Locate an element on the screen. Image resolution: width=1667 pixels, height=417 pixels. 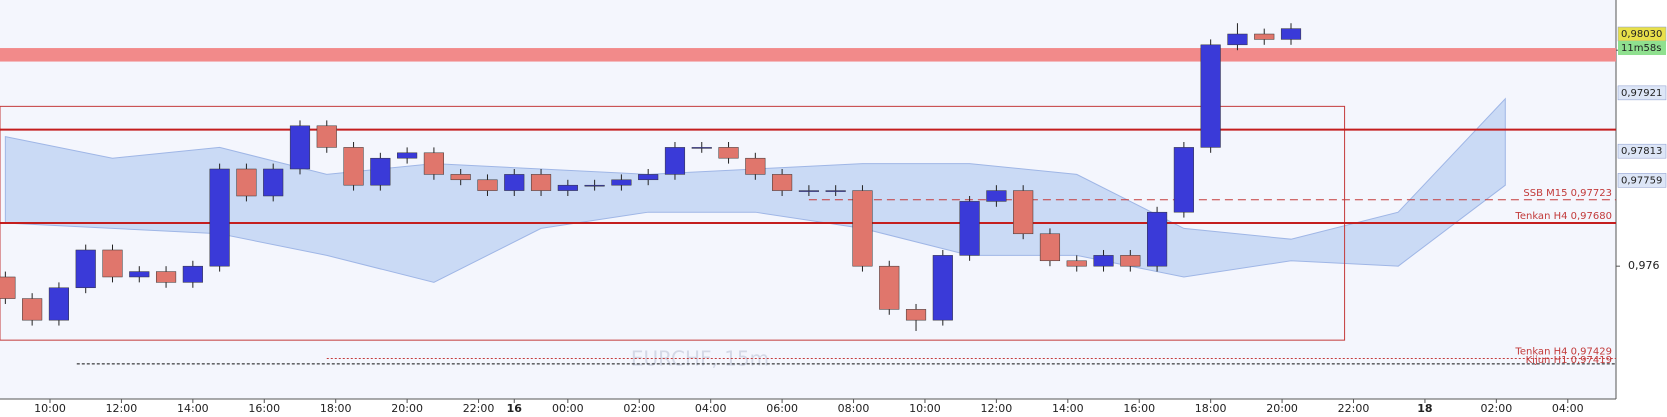
x-tick-label: 00:00 is located at coordinates (568, 408).